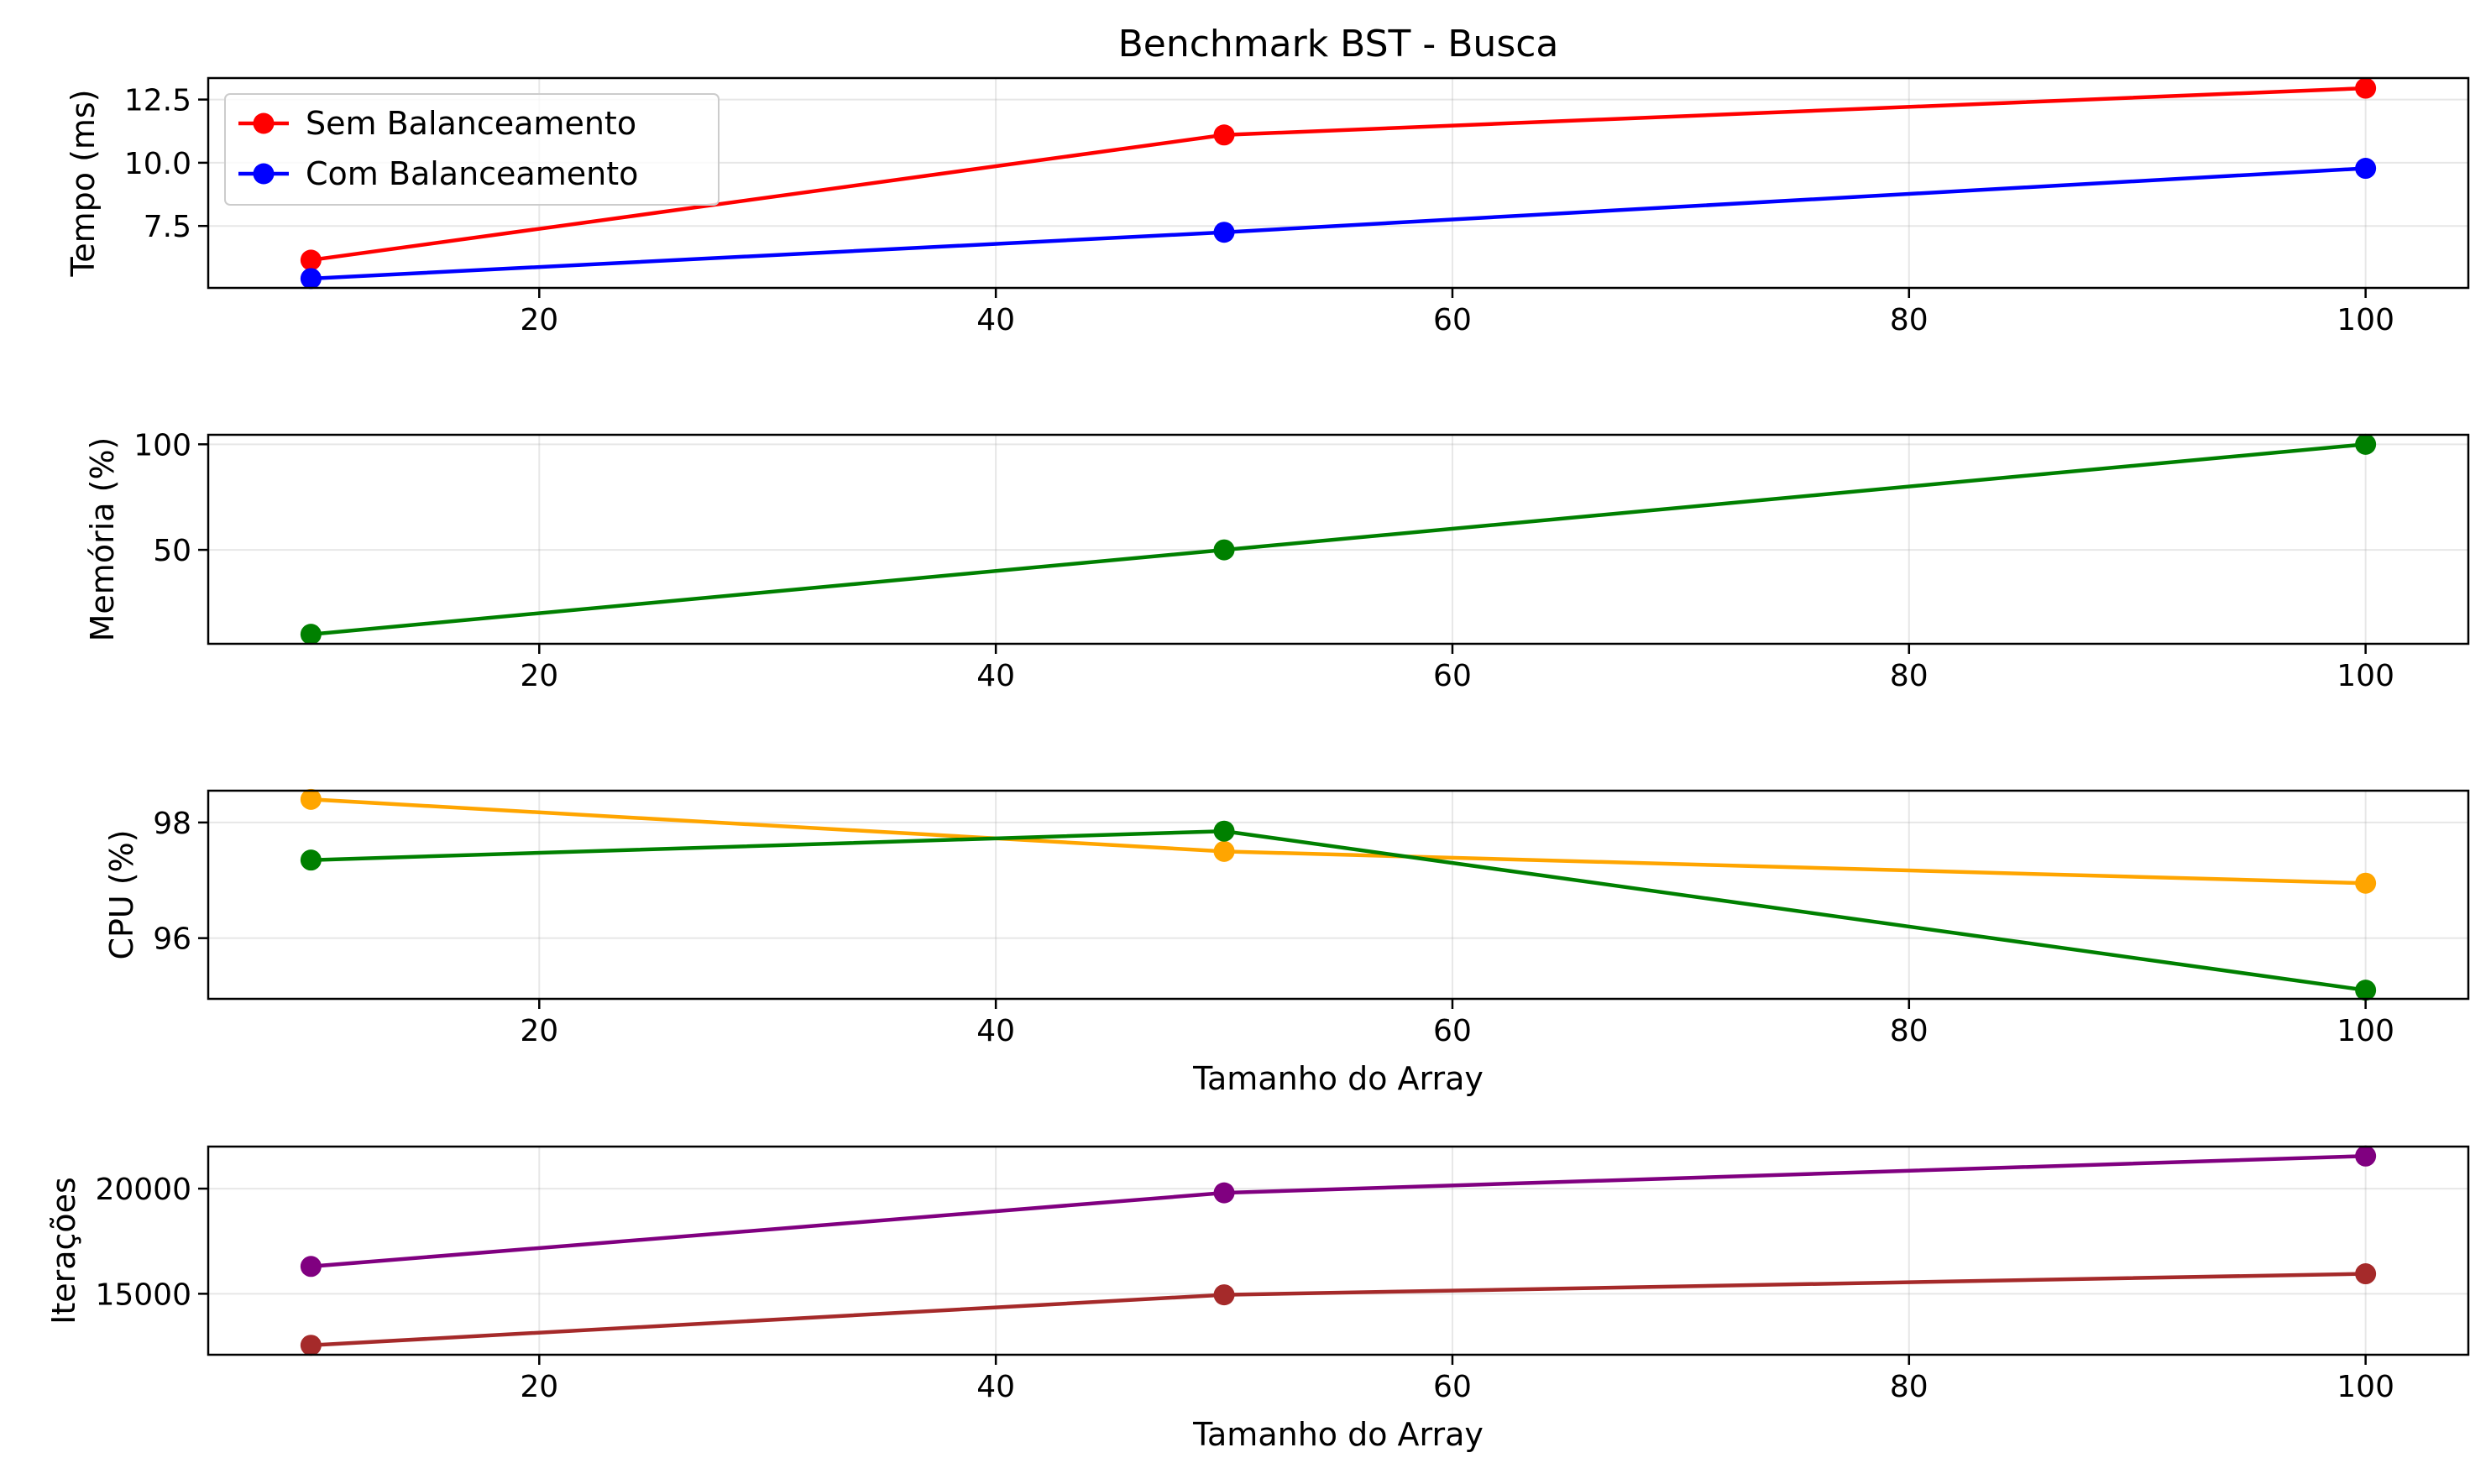 The image size is (2491, 1484). I want to click on legend-label: Com Balanceamento, so click(472, 173).